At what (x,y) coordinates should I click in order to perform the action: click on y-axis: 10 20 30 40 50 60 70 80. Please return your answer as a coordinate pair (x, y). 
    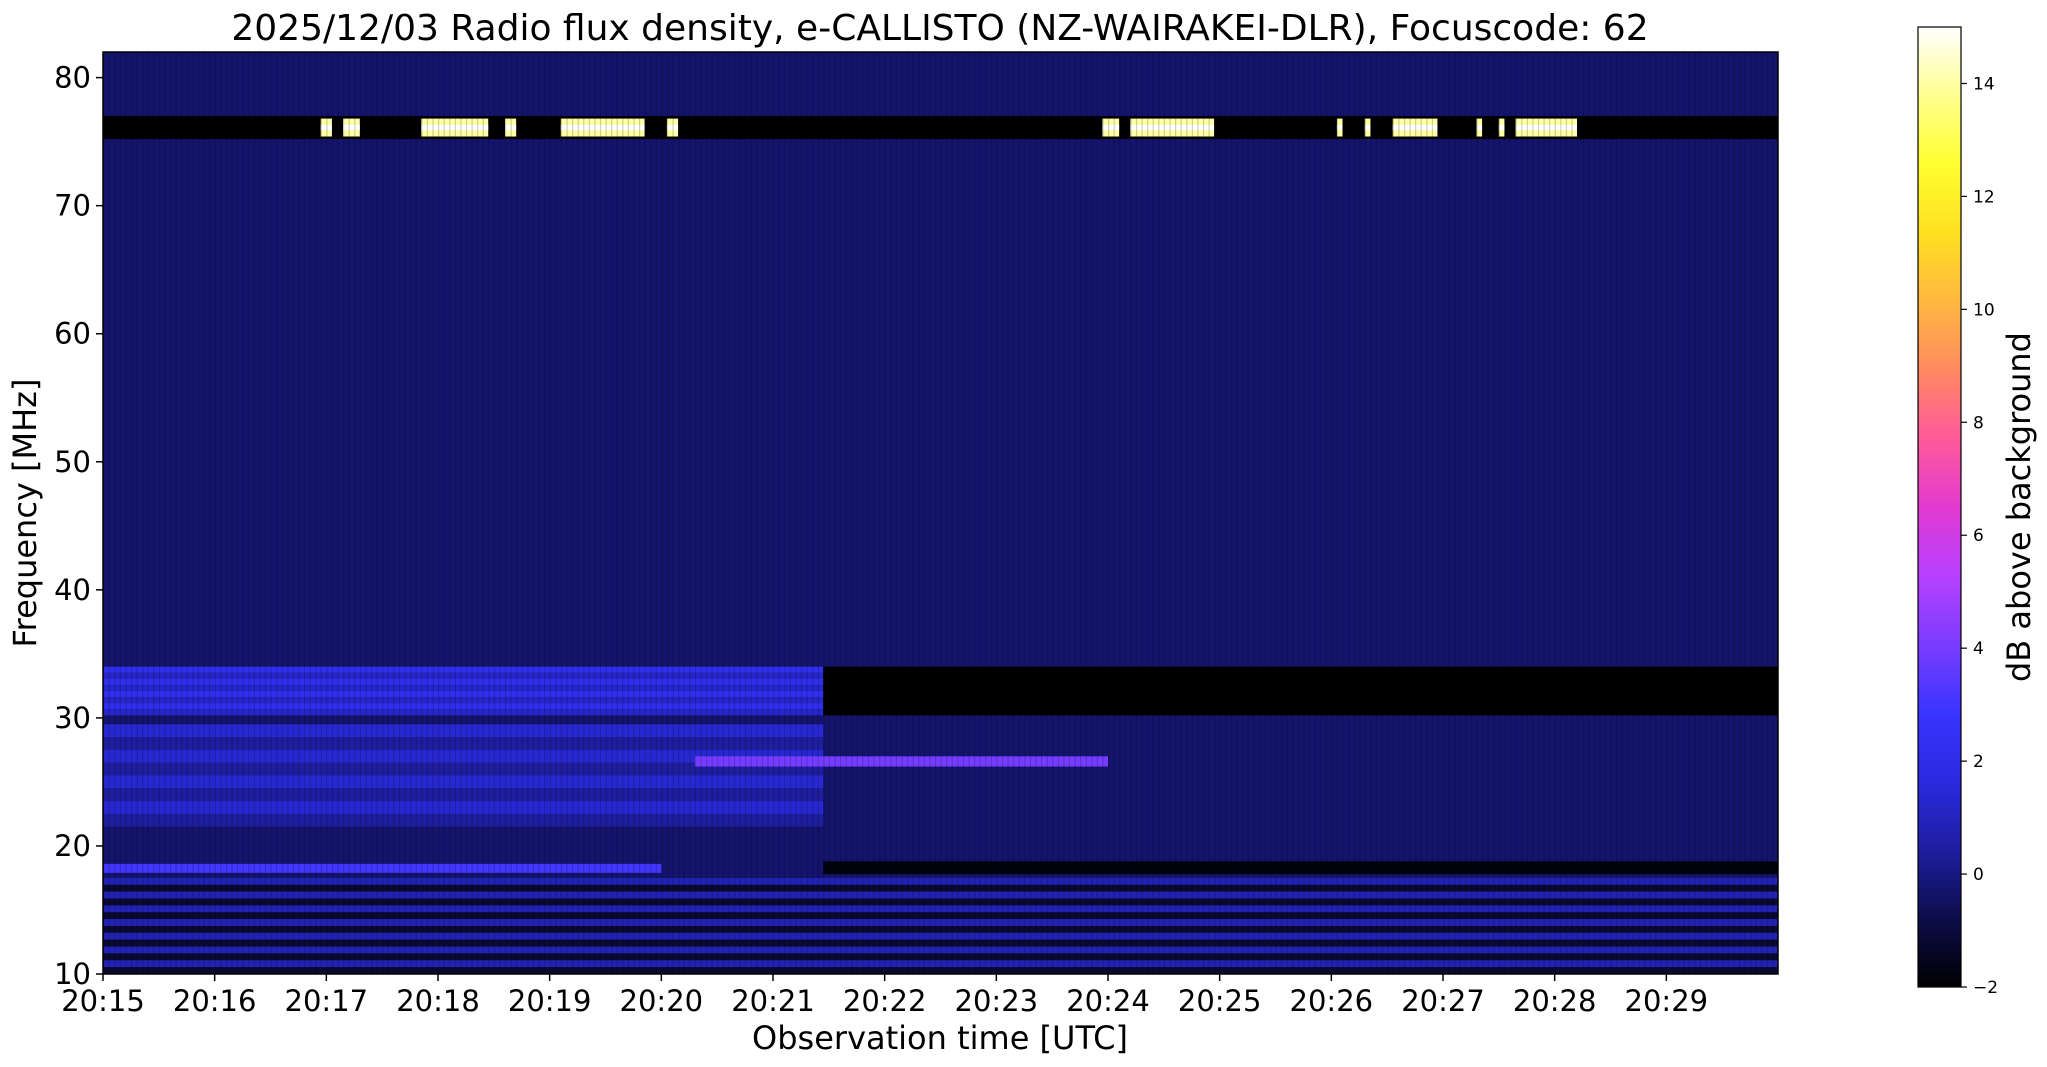
    Looking at the image, I should click on (78, 526).